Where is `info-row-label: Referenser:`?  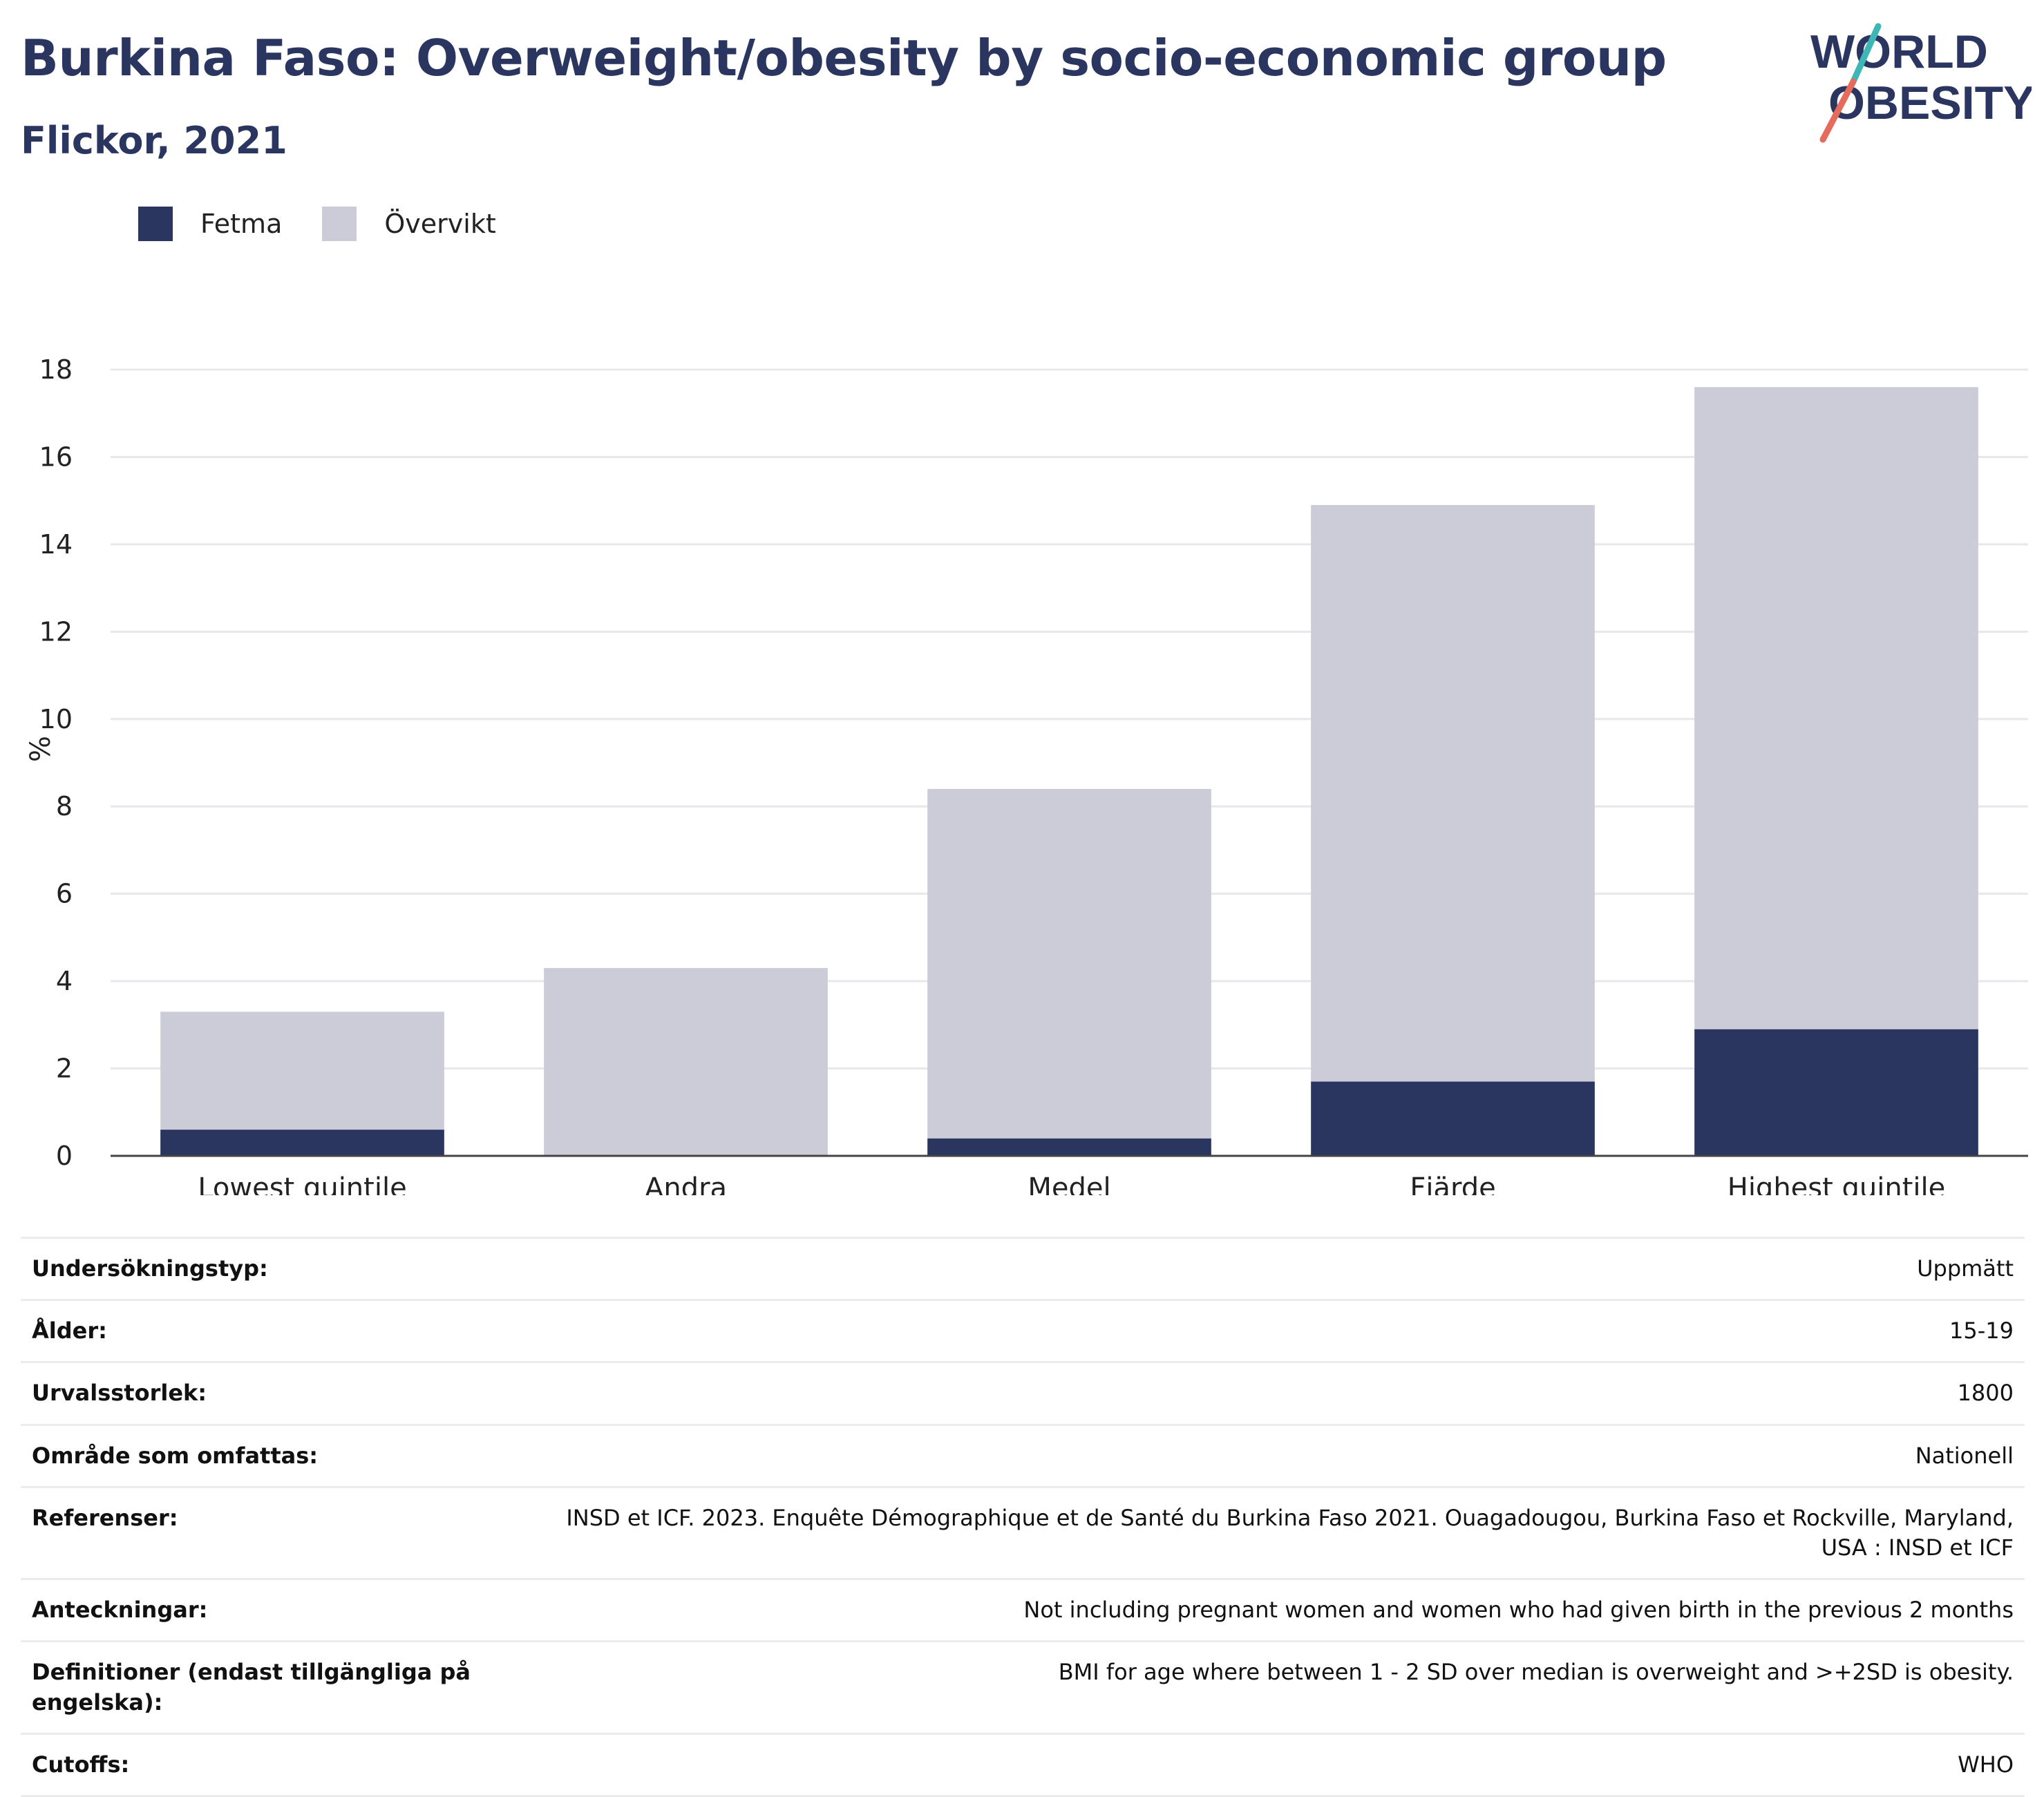
info-row-label: Referenser: is located at coordinates (105, 1517).